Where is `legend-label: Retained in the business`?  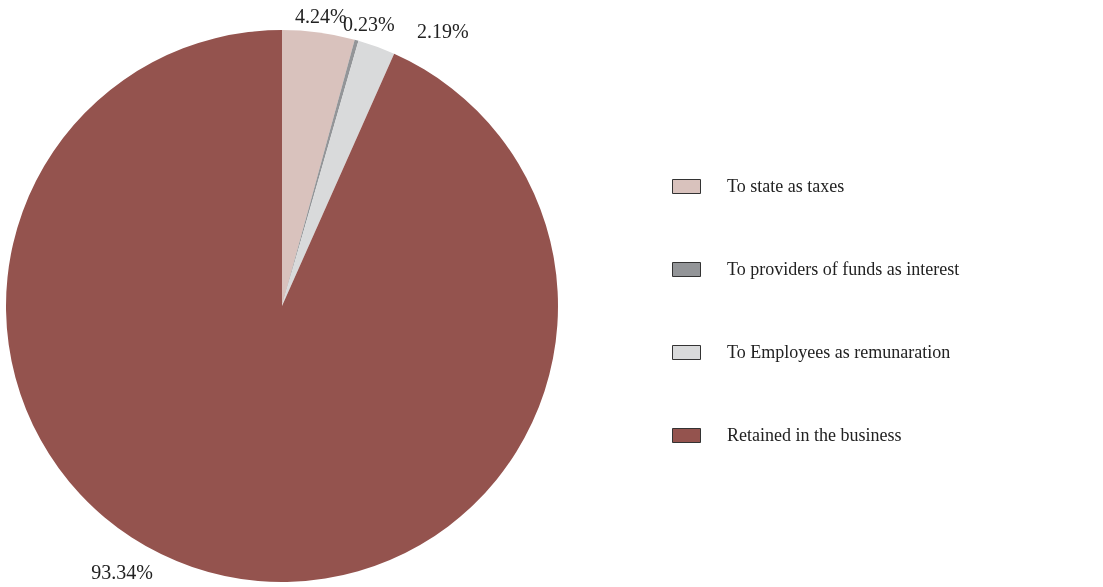
legend-label: Retained in the business is located at coordinates (814, 434).